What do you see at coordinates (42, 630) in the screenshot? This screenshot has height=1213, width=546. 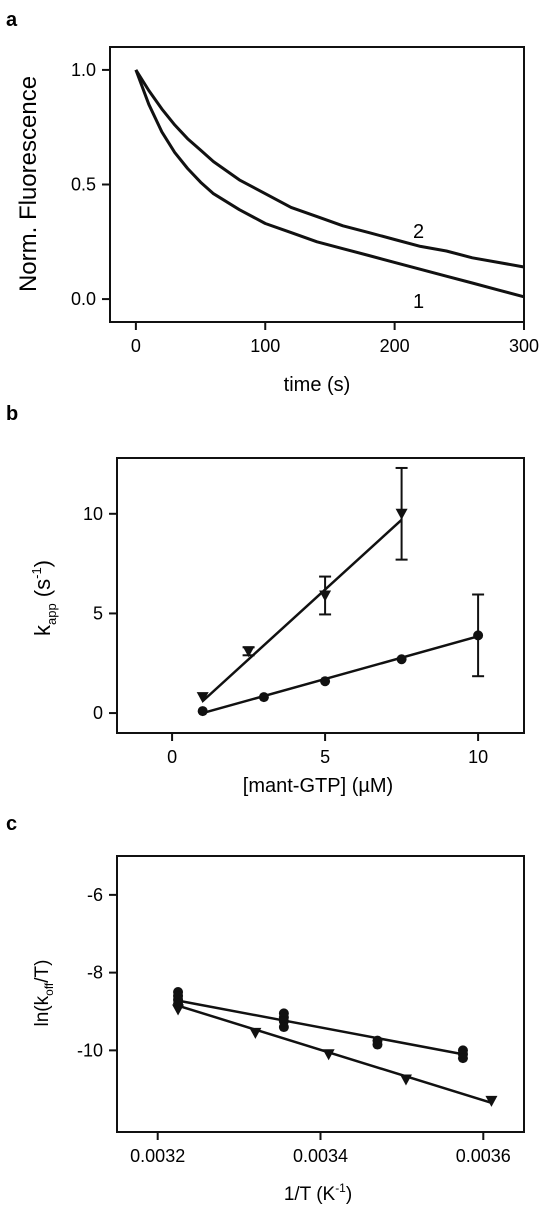 I see `y-axis-label-b-main: k` at bounding box center [42, 630].